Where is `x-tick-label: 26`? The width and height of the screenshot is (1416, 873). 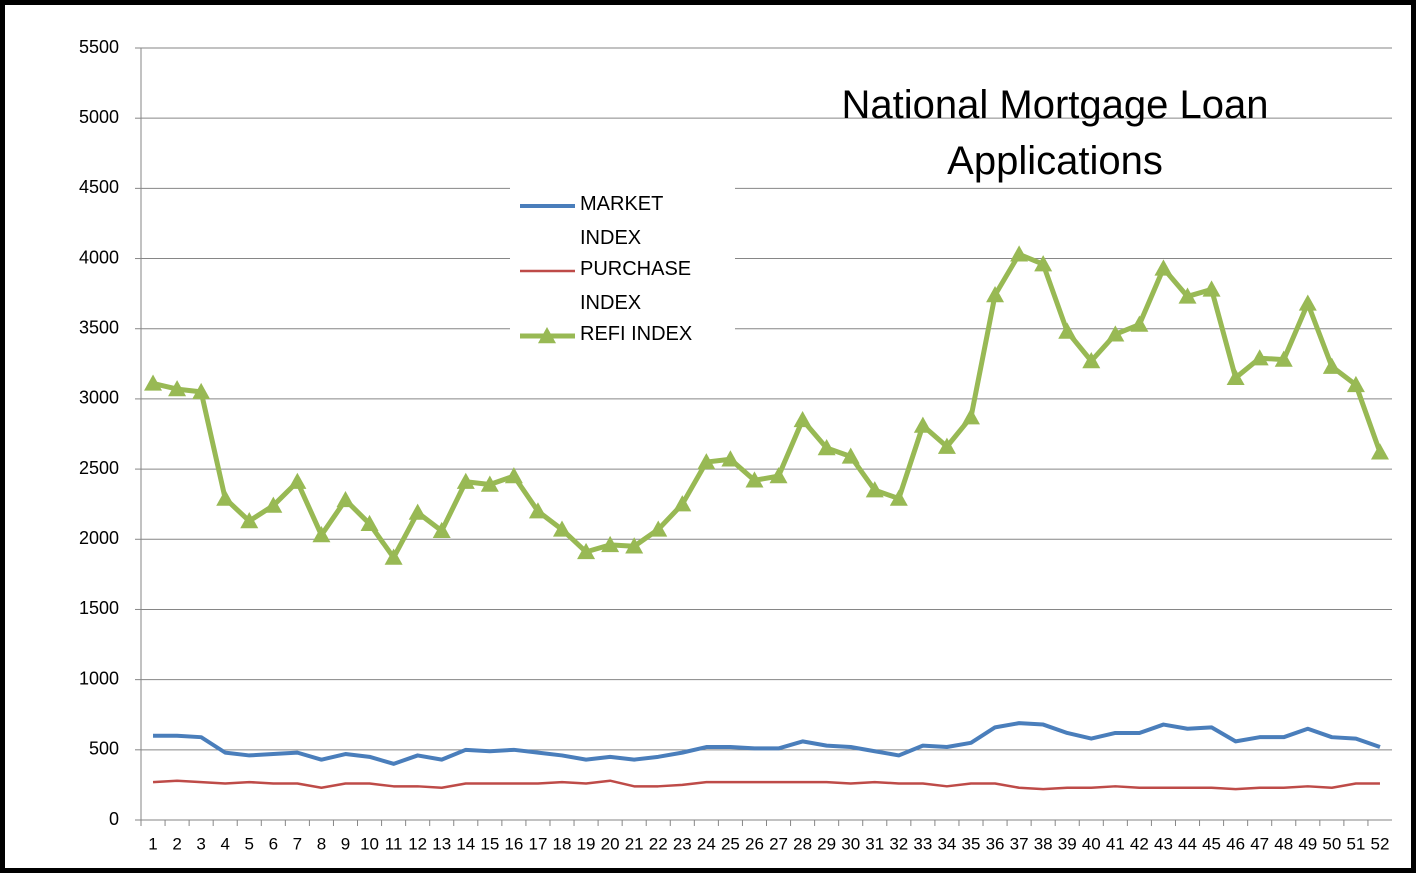 x-tick-label: 26 is located at coordinates (754, 843).